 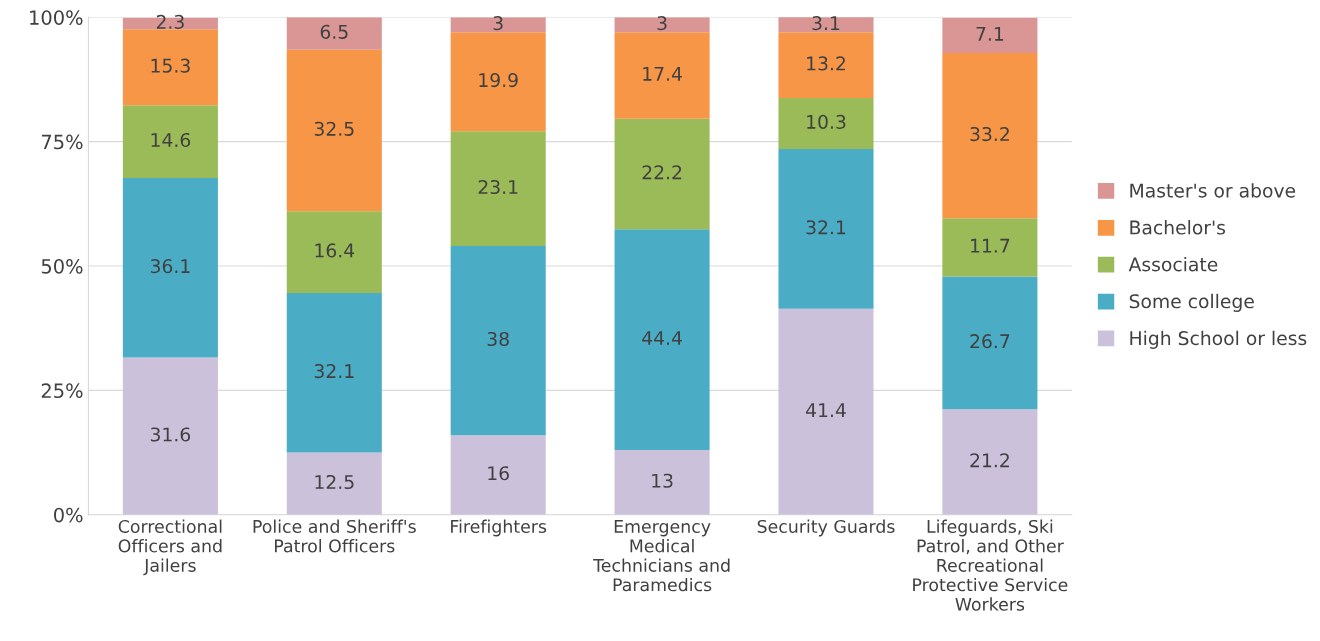 What do you see at coordinates (170, 21) in the screenshot?
I see `data-label: 2.3` at bounding box center [170, 21].